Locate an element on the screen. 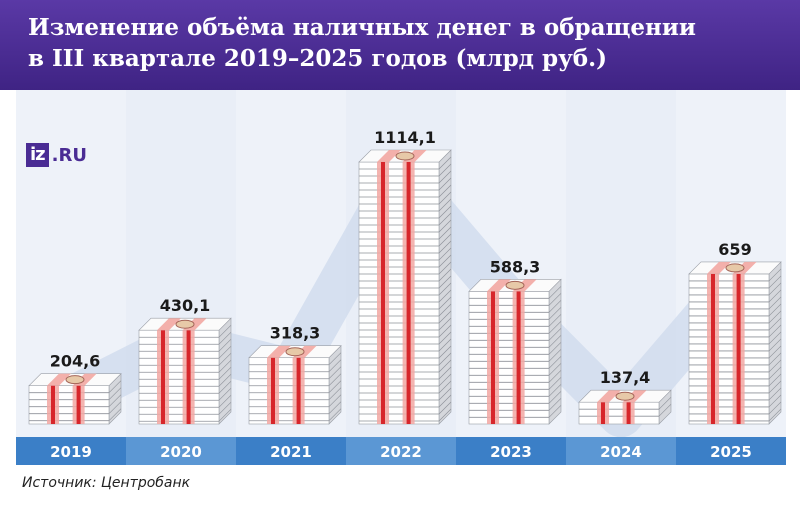 This screenshot has height=506, width=800. year-cell-2019 is located at coordinates (71, 451).